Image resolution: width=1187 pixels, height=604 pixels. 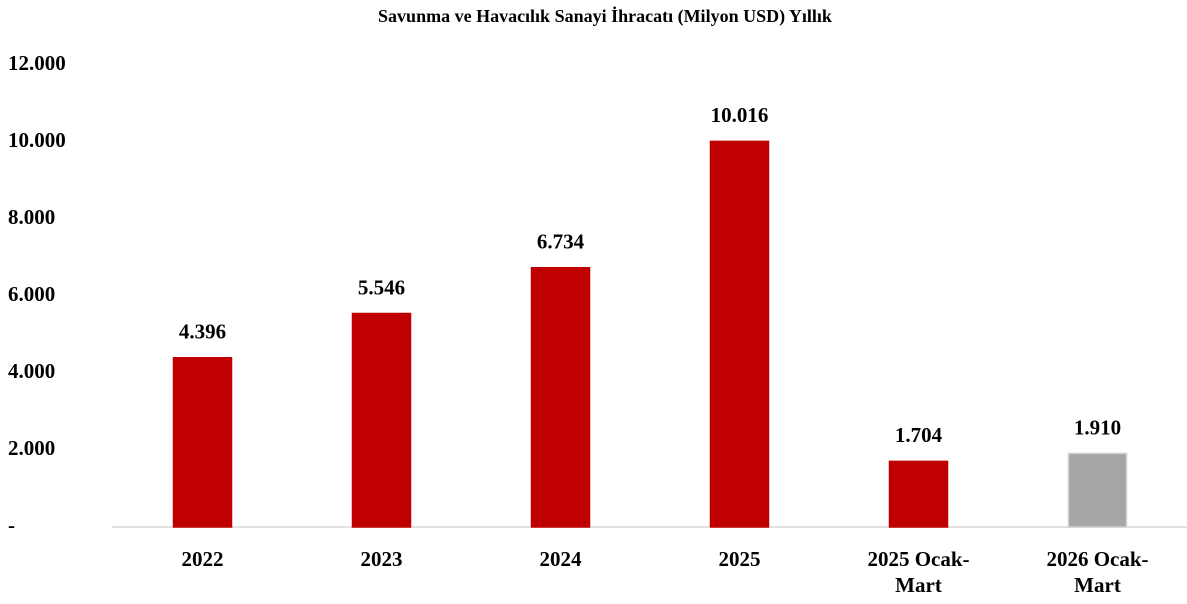 I want to click on value-label: 1.910, so click(x=1097, y=427).